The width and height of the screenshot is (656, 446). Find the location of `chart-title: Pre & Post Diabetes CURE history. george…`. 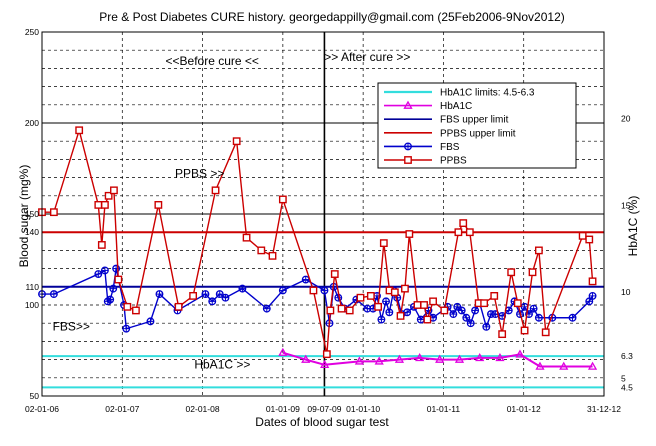

chart-title: Pre & Post Diabetes CURE history. george… is located at coordinates (332, 17).